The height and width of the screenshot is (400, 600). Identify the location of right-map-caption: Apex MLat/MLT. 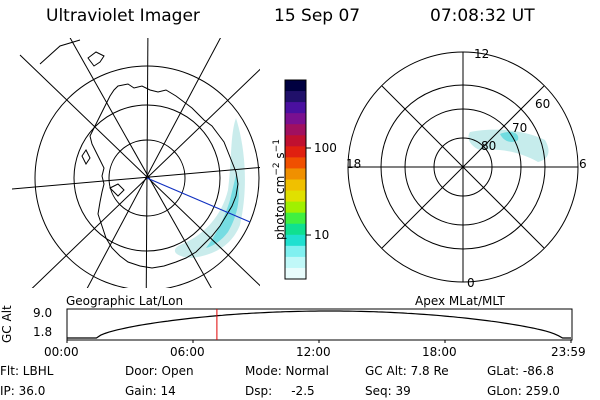
(460, 301).